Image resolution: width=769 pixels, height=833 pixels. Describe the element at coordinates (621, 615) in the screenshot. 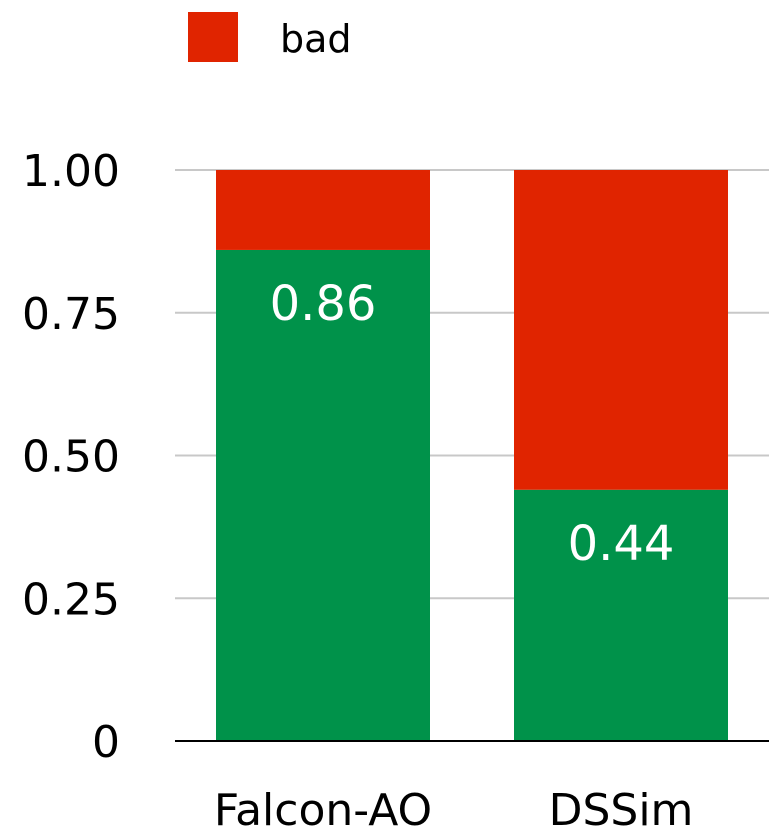

I see `bar-segment-good` at that location.